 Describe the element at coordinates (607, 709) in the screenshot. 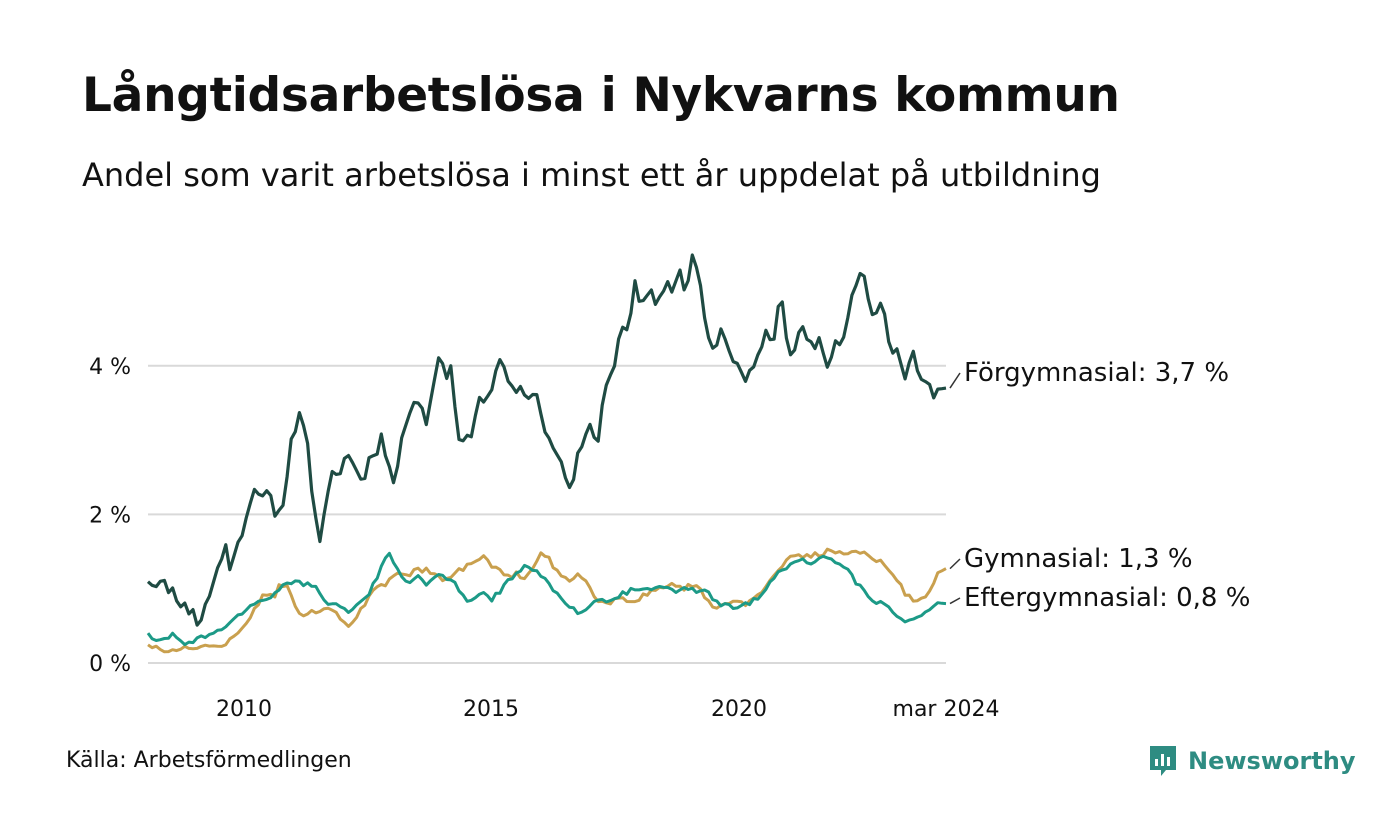

I see `x-axis-ticks: 2010 2015 2020 mar 2024` at that location.